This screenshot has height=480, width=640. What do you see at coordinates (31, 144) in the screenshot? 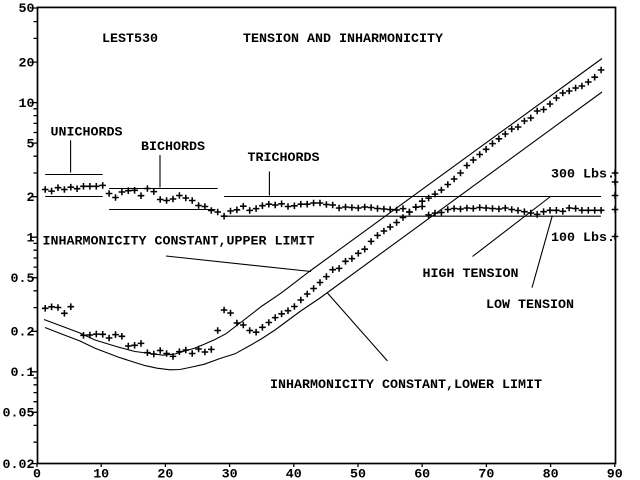
I see `svg-text: 5` at bounding box center [31, 144].